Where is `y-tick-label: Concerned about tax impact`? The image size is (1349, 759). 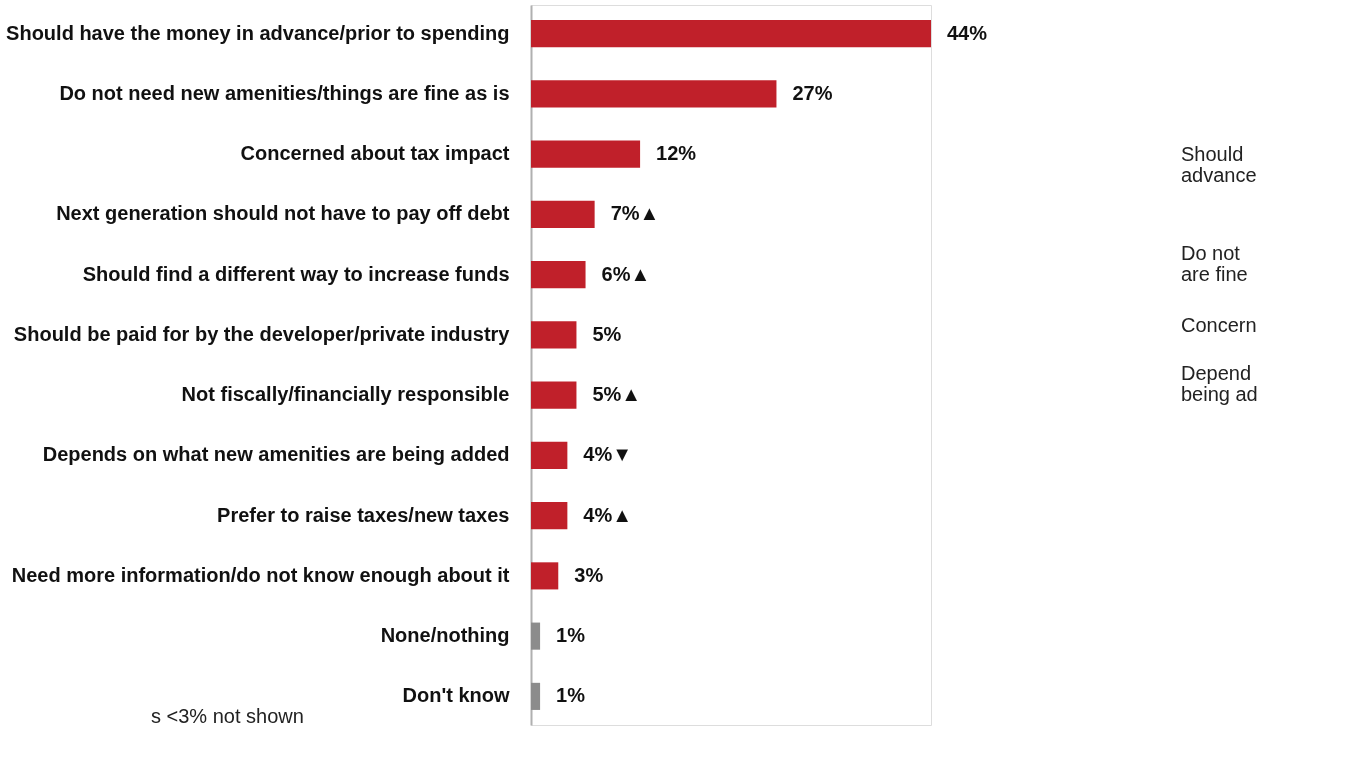
y-tick-label: Concerned about tax impact is located at coordinates (375, 153).